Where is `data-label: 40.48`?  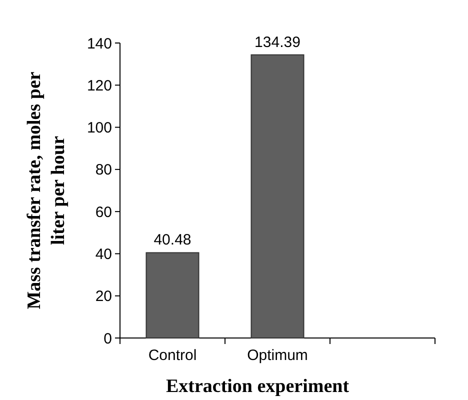 data-label: 40.48 is located at coordinates (173, 240).